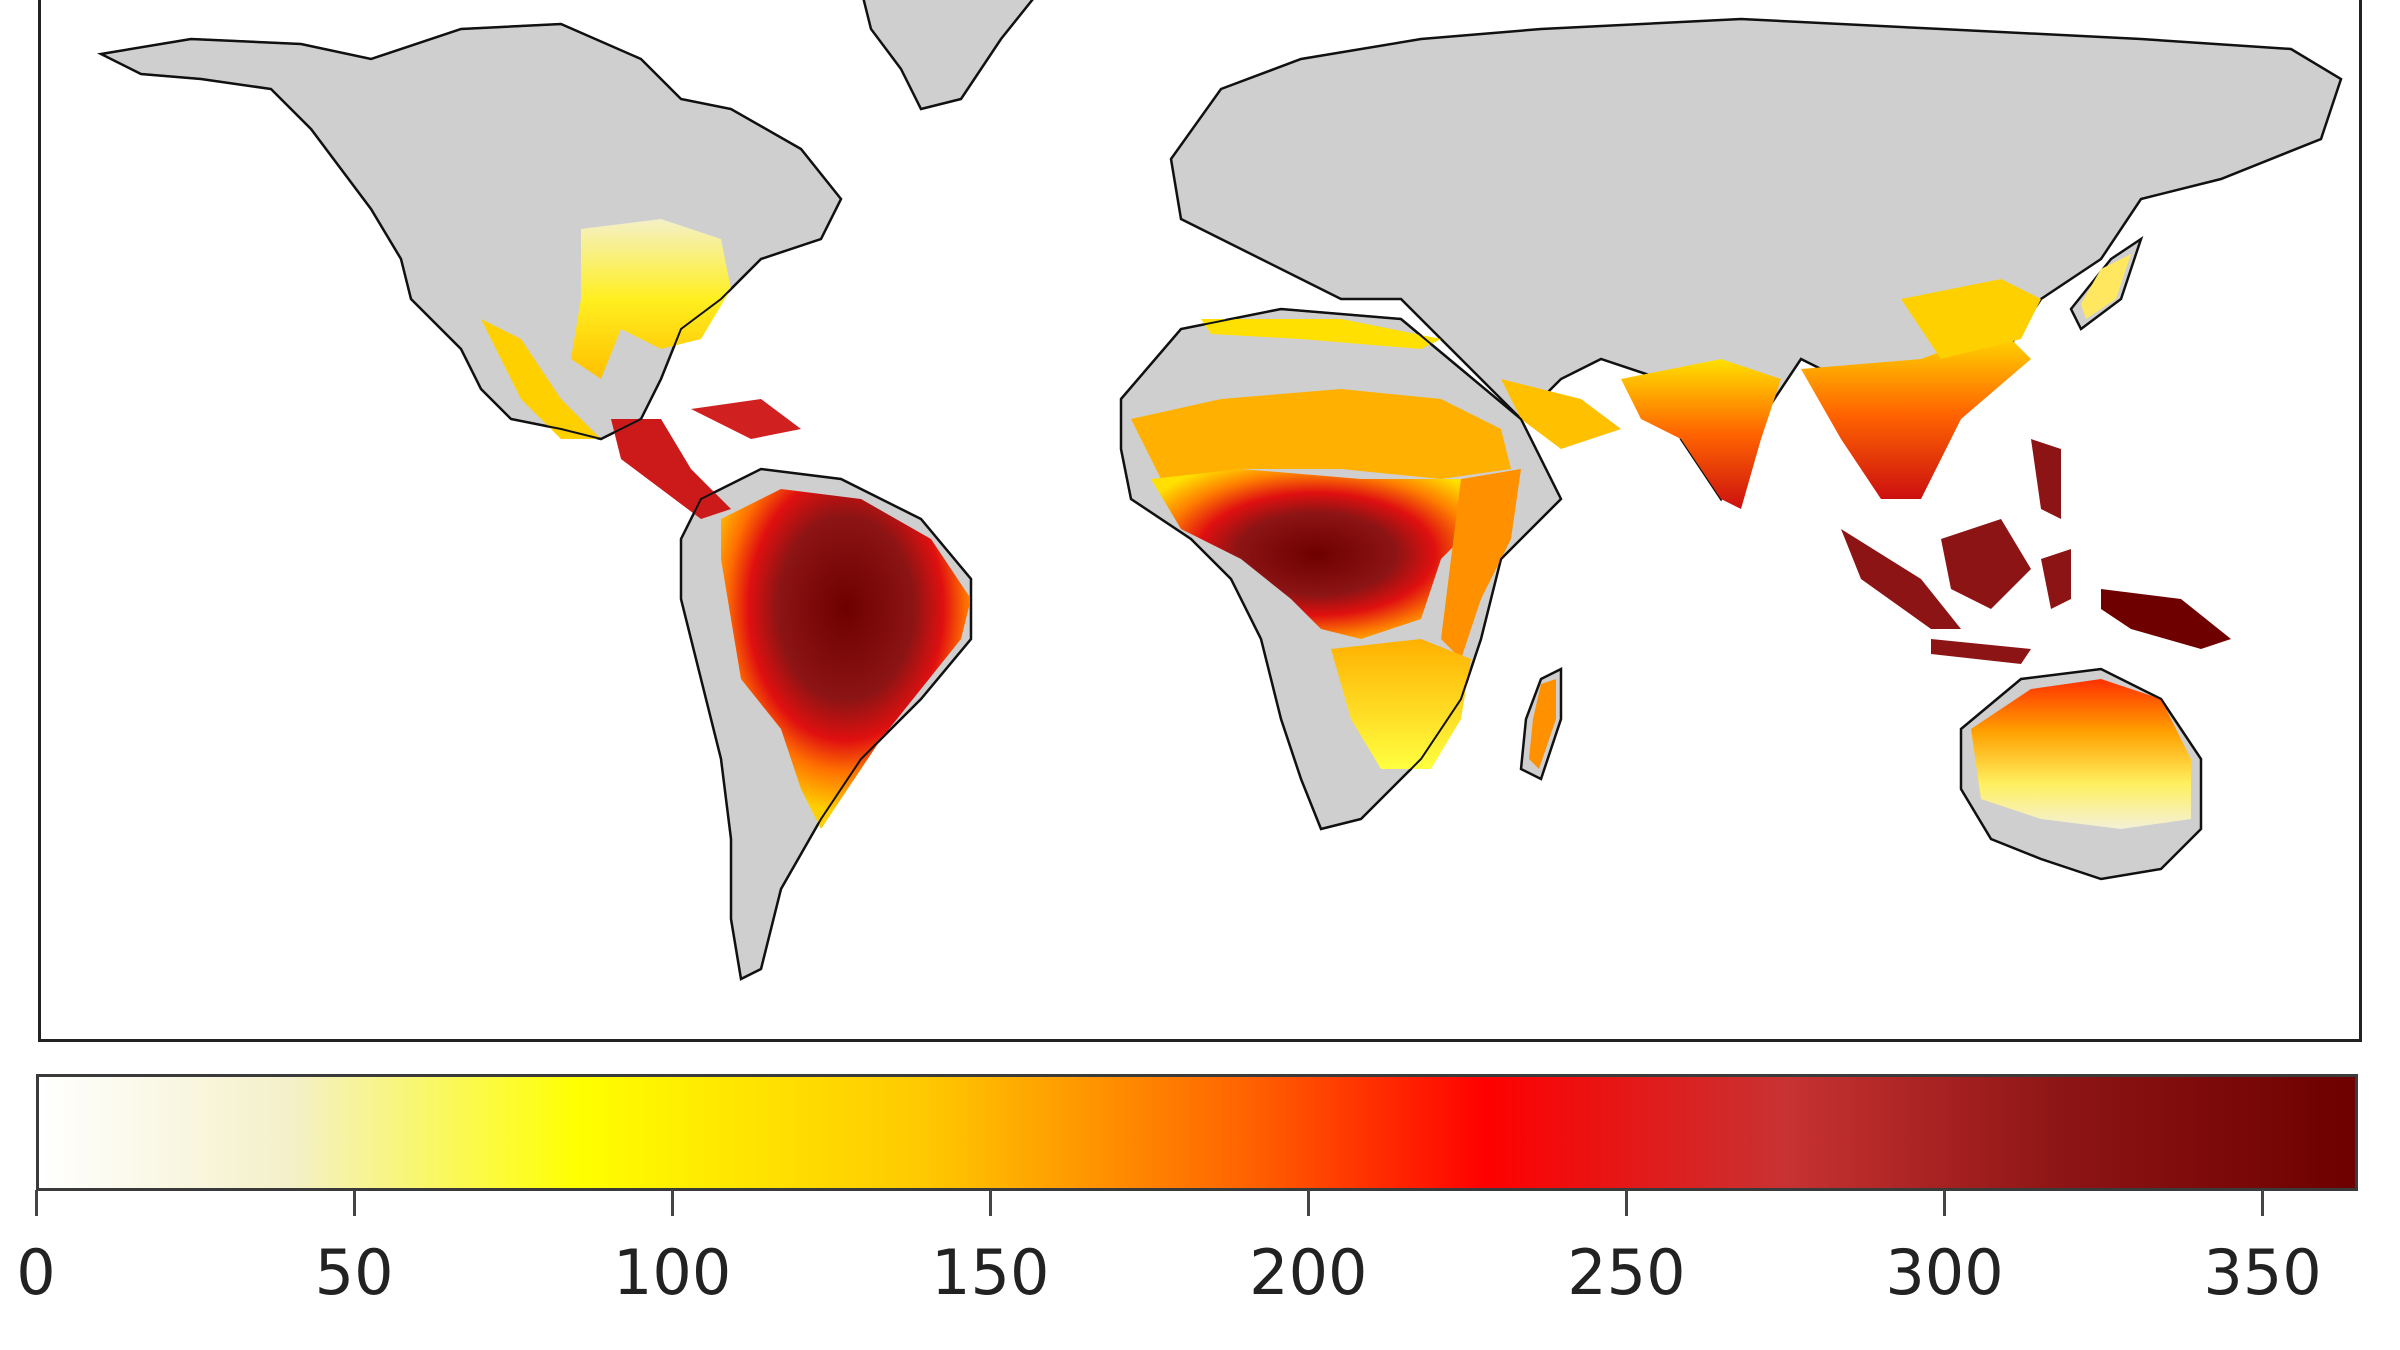 The height and width of the screenshot is (1350, 2400). Describe the element at coordinates (746, 419) in the screenshot. I see `region-caribbean` at that location.